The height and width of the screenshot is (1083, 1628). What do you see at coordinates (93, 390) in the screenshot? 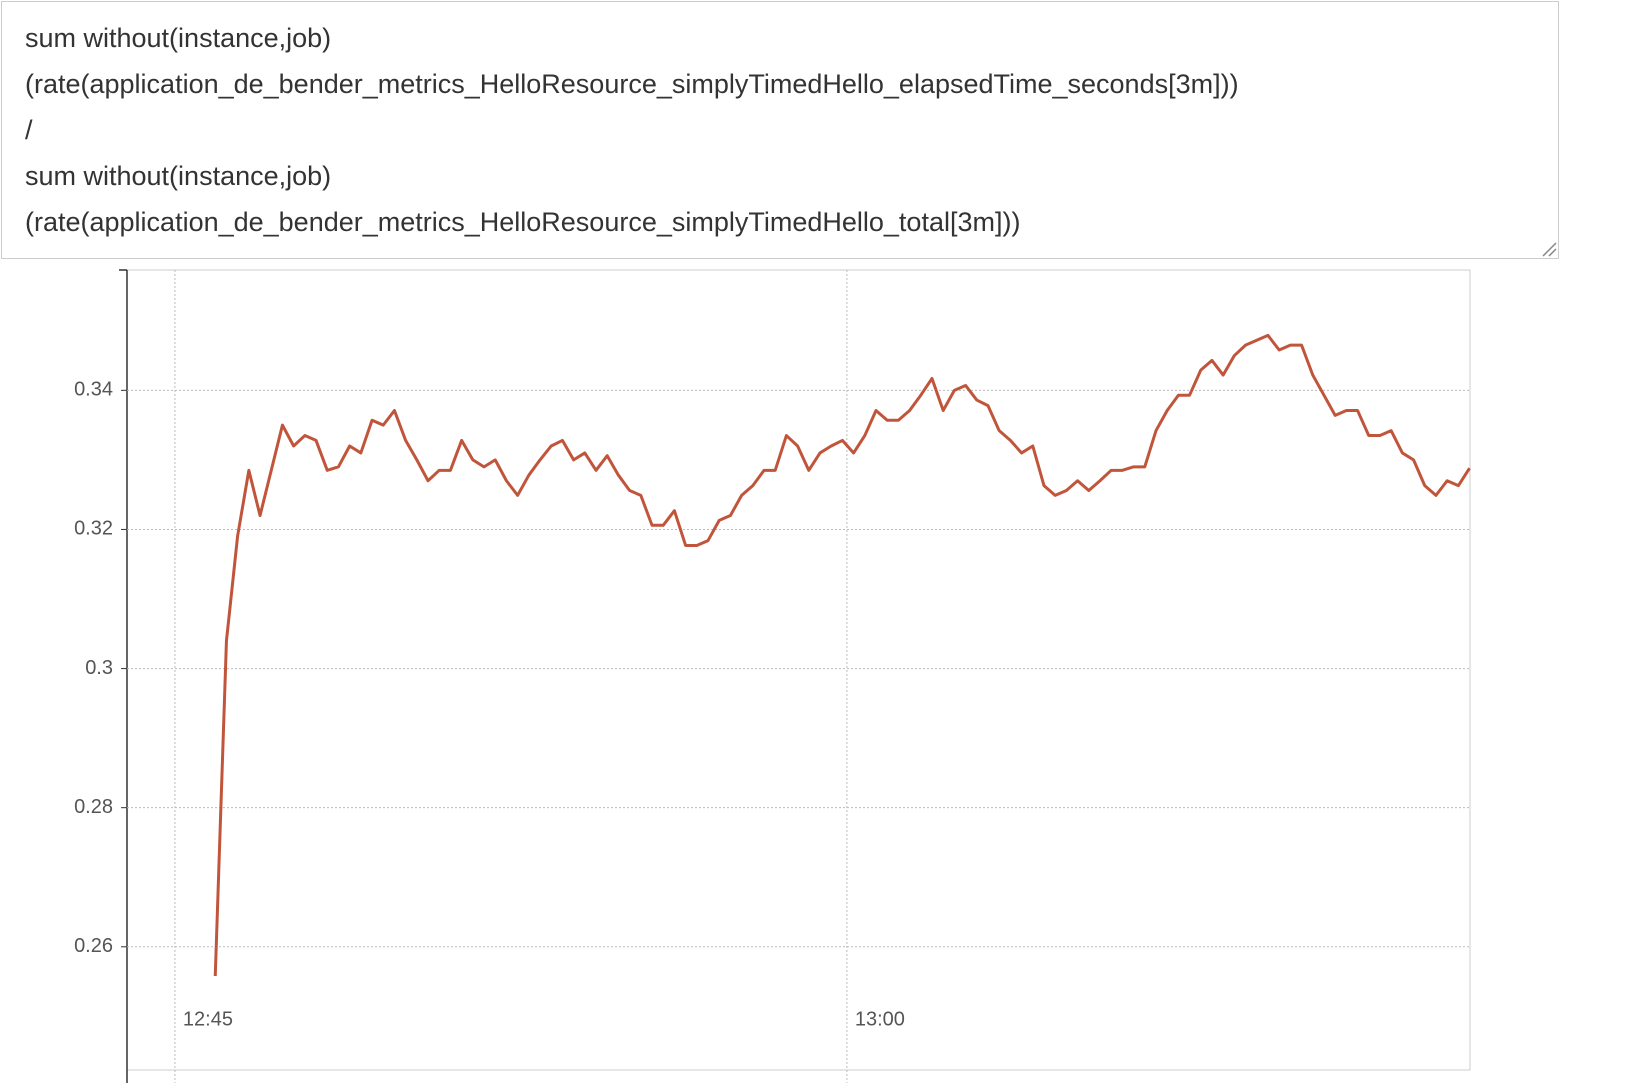
I see `y-tick-label: 0.34` at bounding box center [93, 390].